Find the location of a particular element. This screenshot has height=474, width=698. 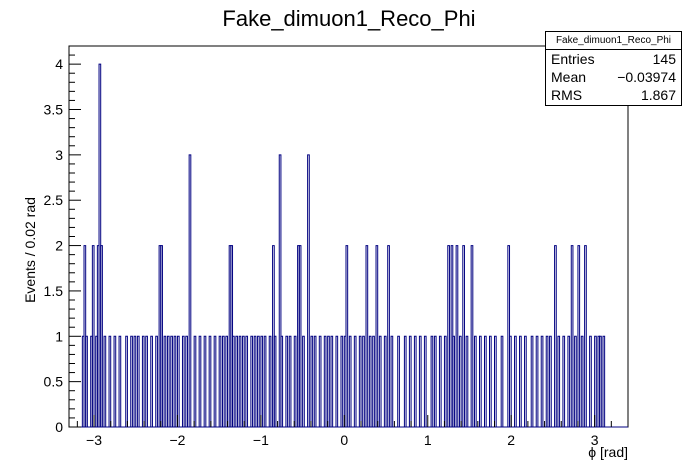

y-tick-label: 3.5 is located at coordinates (54, 110).